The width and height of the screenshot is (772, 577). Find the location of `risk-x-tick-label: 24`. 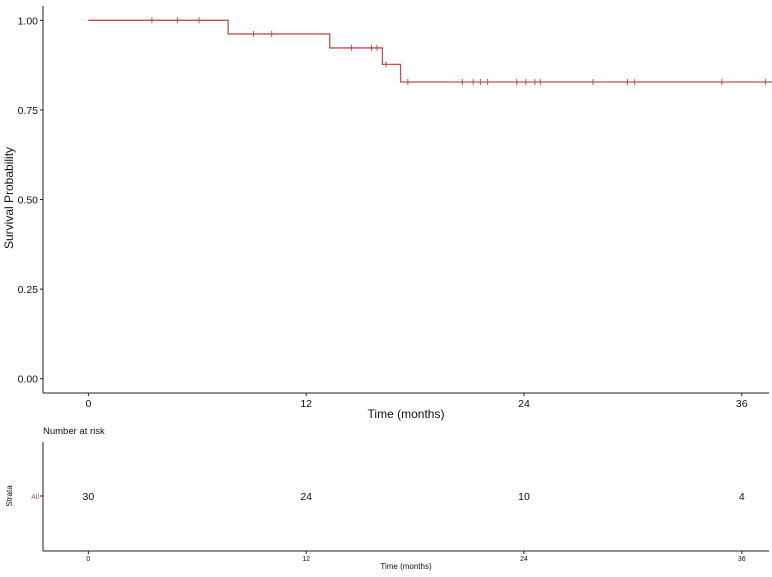

risk-x-tick-label: 24 is located at coordinates (524, 559).